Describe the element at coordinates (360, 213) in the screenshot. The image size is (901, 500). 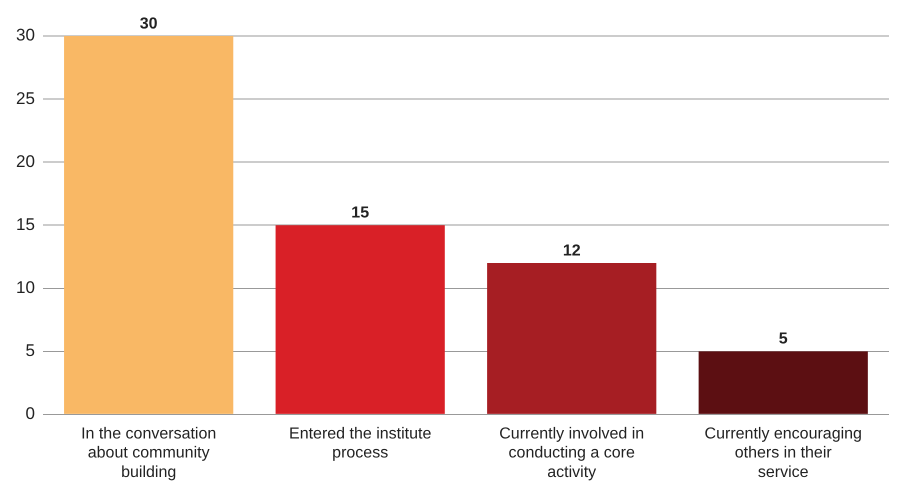
I see `data-label: 15` at that location.